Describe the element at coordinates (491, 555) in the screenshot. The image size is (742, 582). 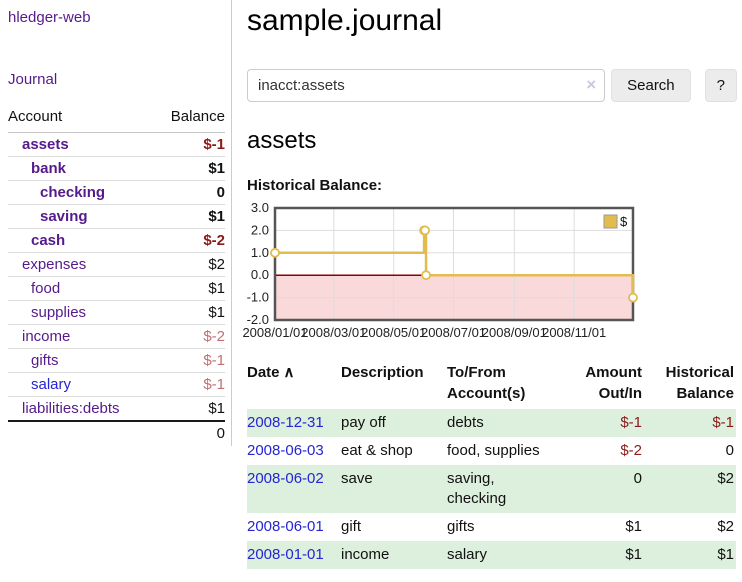
I see `register-row: 2008-01-01 income salary $1 $1` at that location.